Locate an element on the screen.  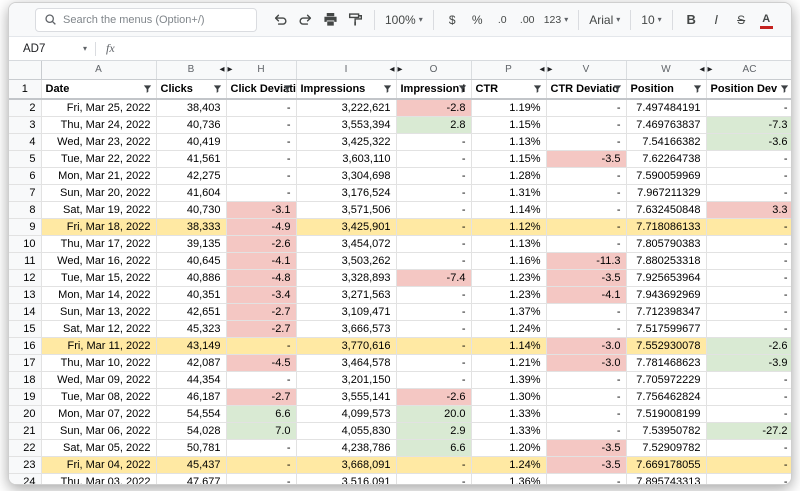
cell-B7: 41,604 is located at coordinates (191, 193).